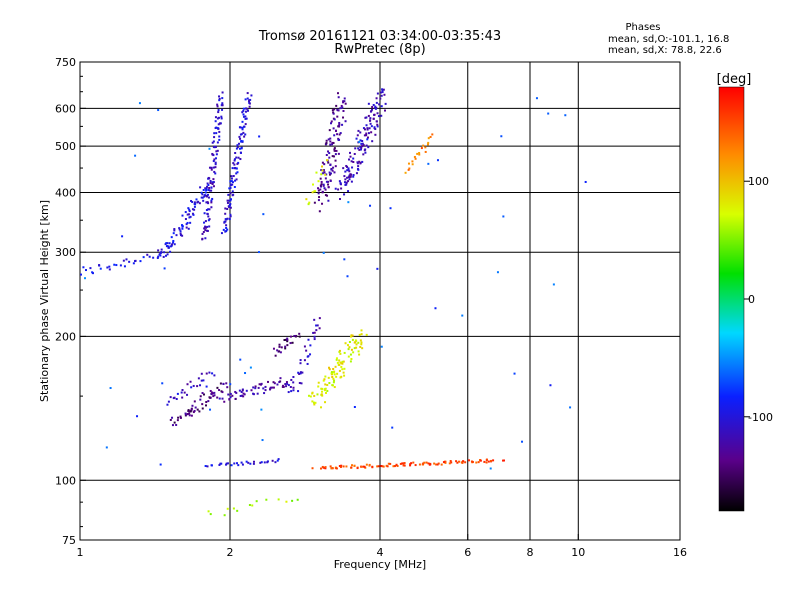 Image resolution: width=800 pixels, height=600 pixels. What do you see at coordinates (578, 552) in the screenshot?
I see `x-tick-label: 10` at bounding box center [578, 552].